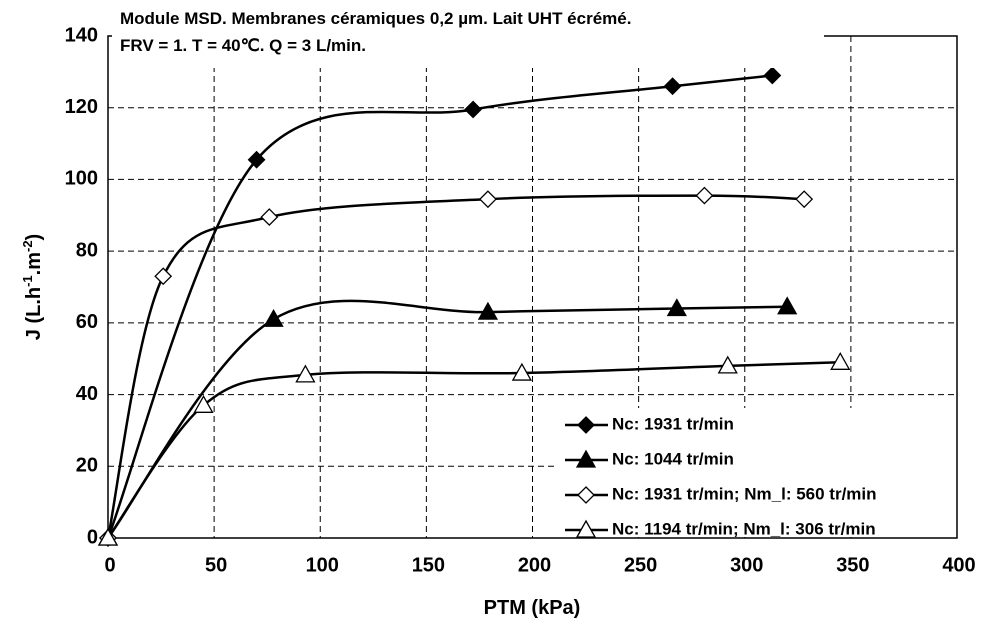 This screenshot has width=1003, height=633. What do you see at coordinates (87, 394) in the screenshot?
I see `y-tick-label: 40` at bounding box center [87, 394].